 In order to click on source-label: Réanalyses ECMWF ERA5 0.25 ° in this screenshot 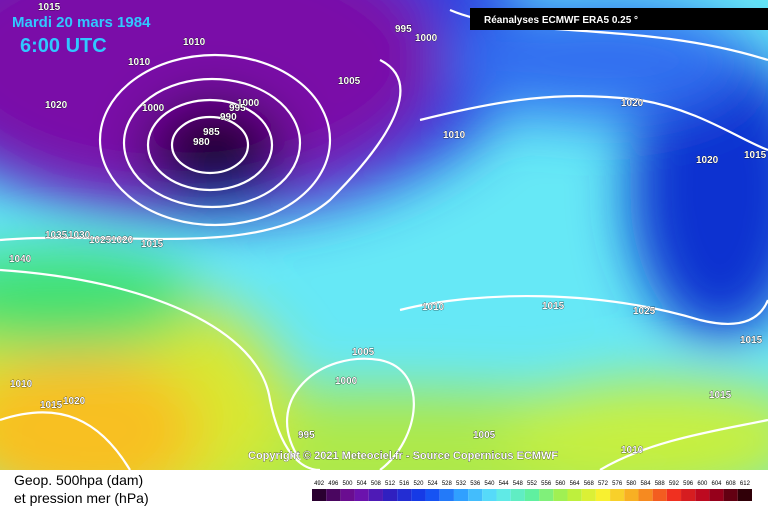, I will do `click(561, 20)`.